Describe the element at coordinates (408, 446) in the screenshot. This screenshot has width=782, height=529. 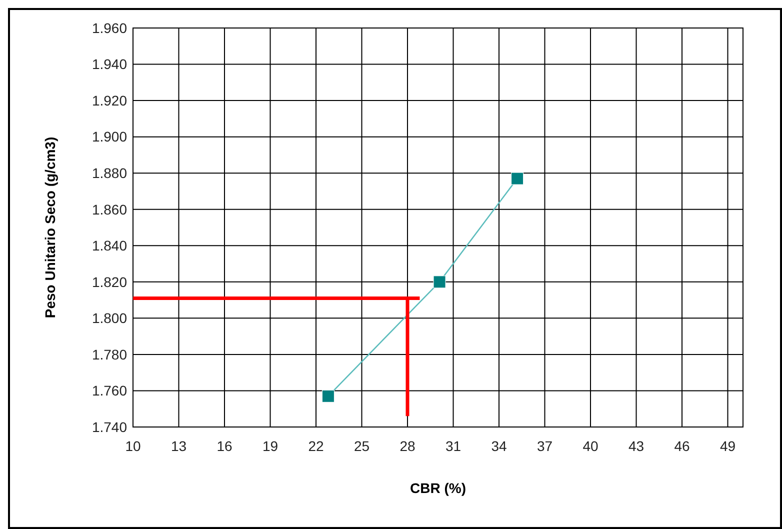
I see `x-tick-label: 28` at that location.